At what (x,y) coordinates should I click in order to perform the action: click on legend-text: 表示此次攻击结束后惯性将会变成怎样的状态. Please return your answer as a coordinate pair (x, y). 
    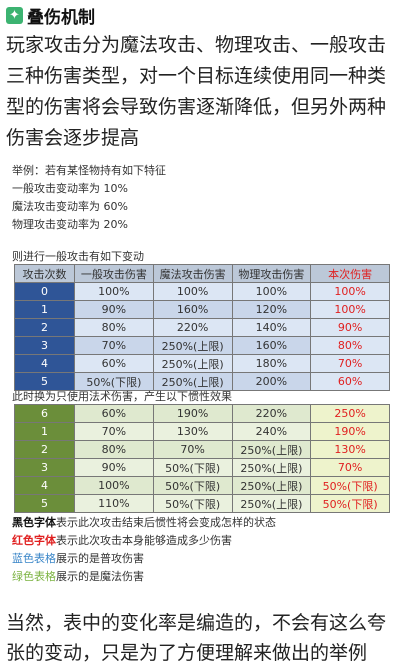
    Looking at the image, I should click on (166, 522).